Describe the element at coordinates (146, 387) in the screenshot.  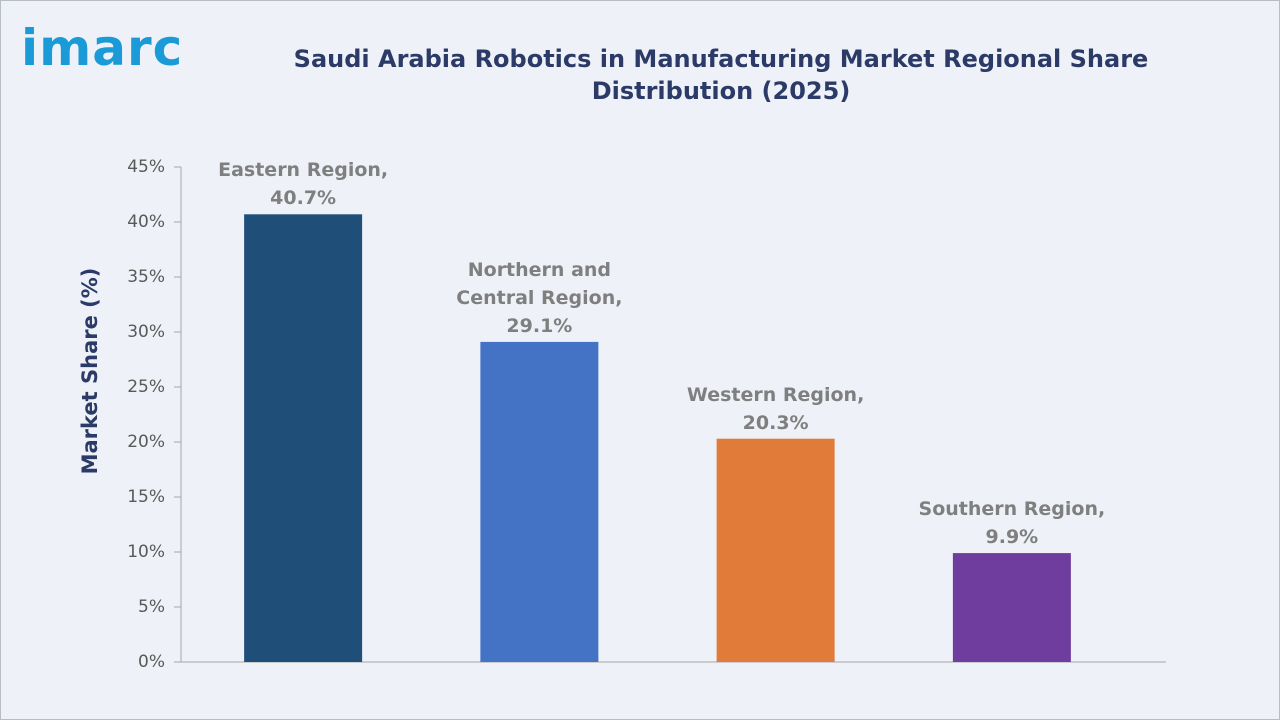
I see `y-tick-label: 25%` at that location.